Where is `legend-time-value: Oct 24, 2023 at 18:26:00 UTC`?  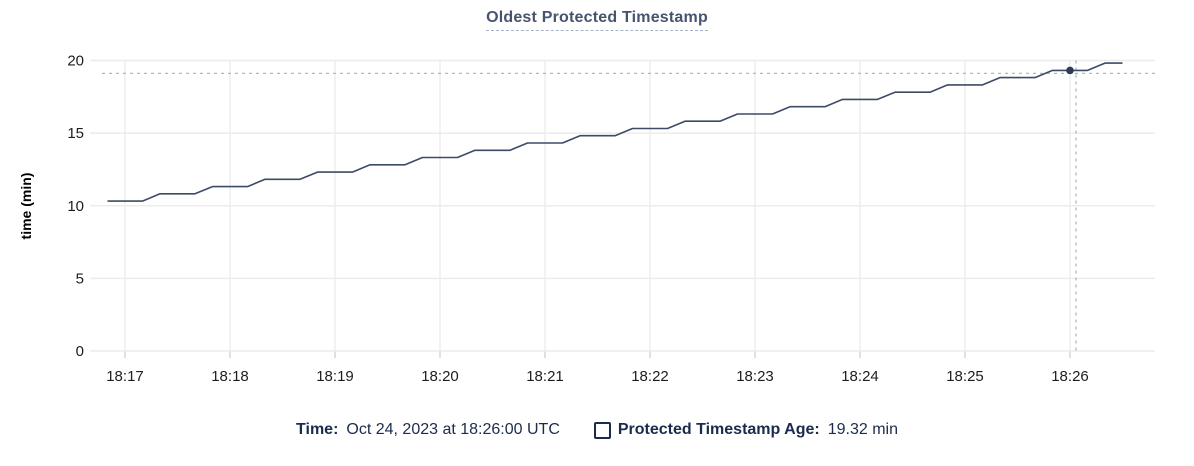
legend-time-value: Oct 24, 2023 at 18:26:00 UTC is located at coordinates (453, 429).